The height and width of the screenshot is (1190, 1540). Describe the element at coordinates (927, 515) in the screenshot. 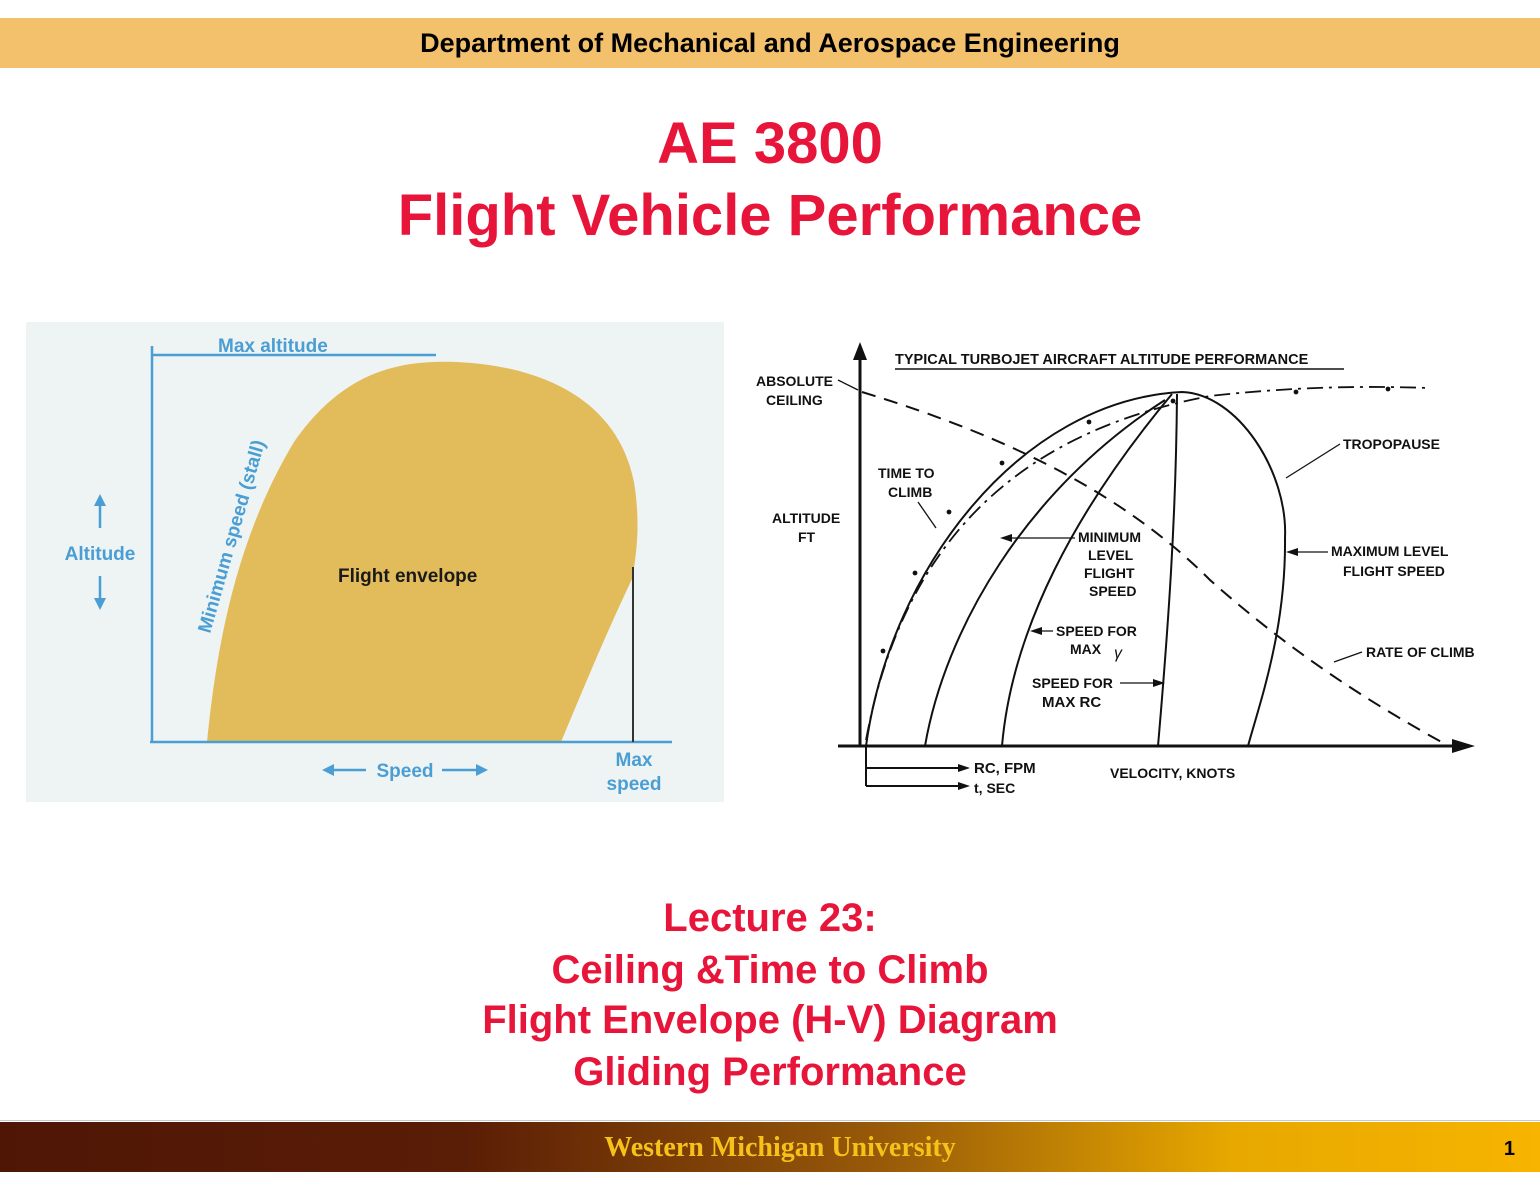

I see `time-to-climb-leader` at that location.